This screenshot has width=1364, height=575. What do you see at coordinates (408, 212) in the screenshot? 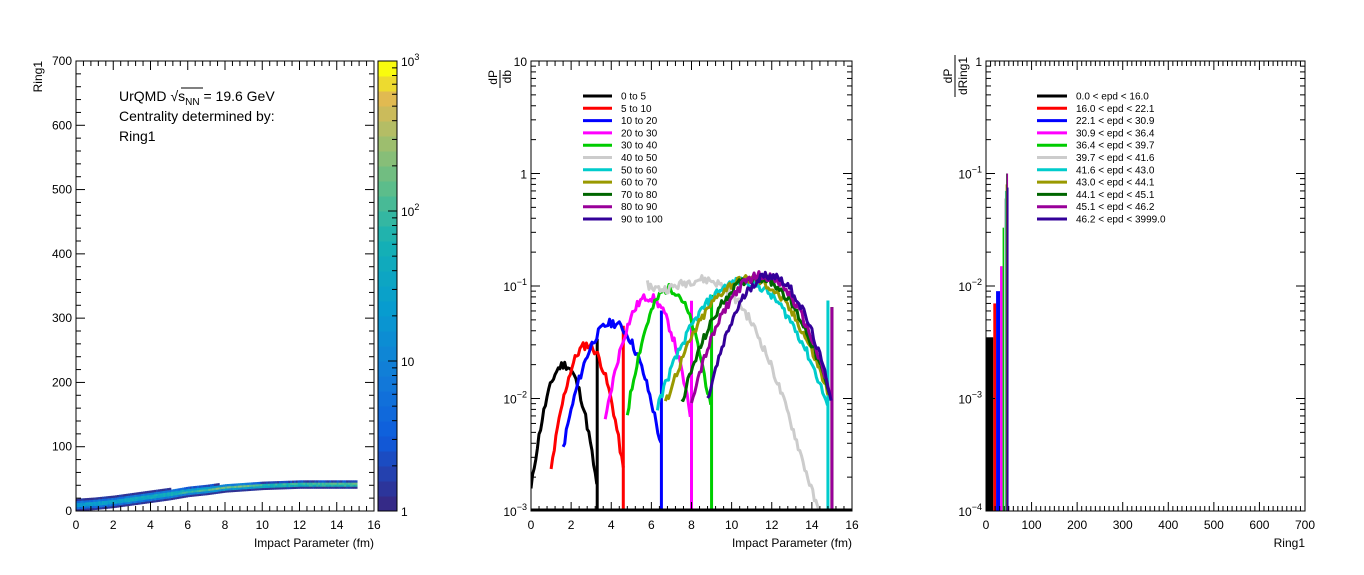
I see `colorbar-label-base: 10` at bounding box center [408, 212].